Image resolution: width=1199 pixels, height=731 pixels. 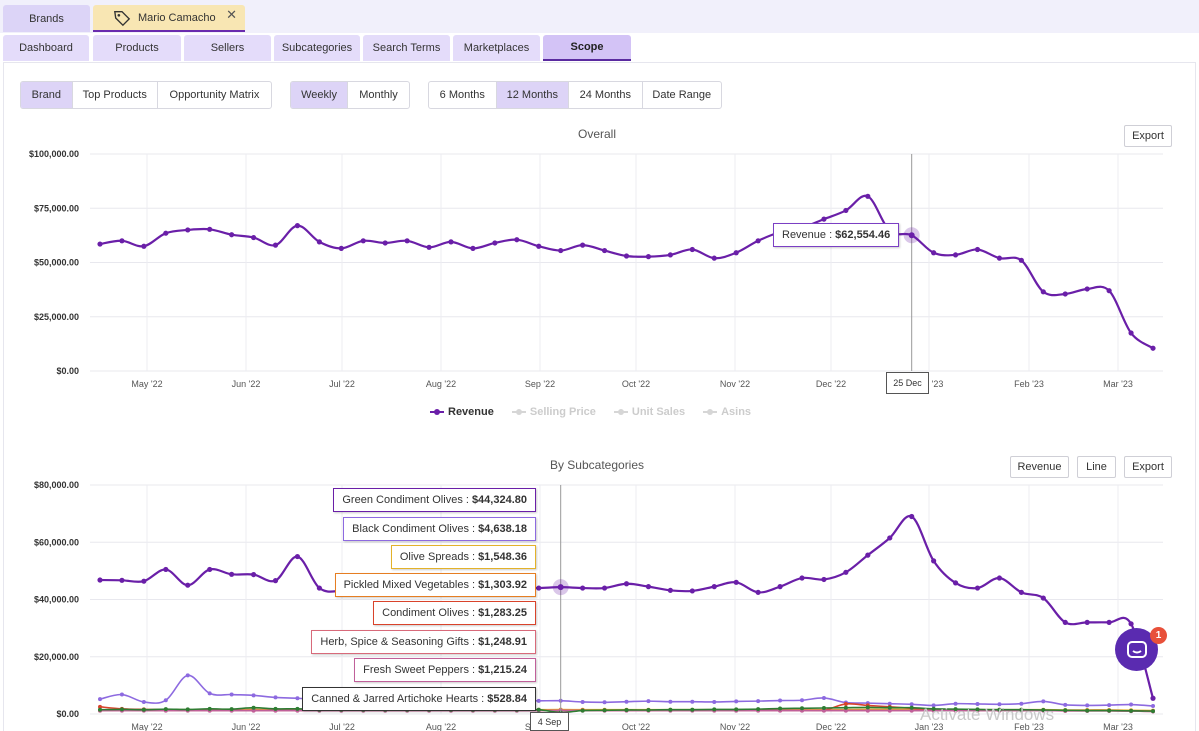 What do you see at coordinates (502, 557) in the screenshot?
I see `subcategory-tooltip-value: $1,548.36` at bounding box center [502, 557].